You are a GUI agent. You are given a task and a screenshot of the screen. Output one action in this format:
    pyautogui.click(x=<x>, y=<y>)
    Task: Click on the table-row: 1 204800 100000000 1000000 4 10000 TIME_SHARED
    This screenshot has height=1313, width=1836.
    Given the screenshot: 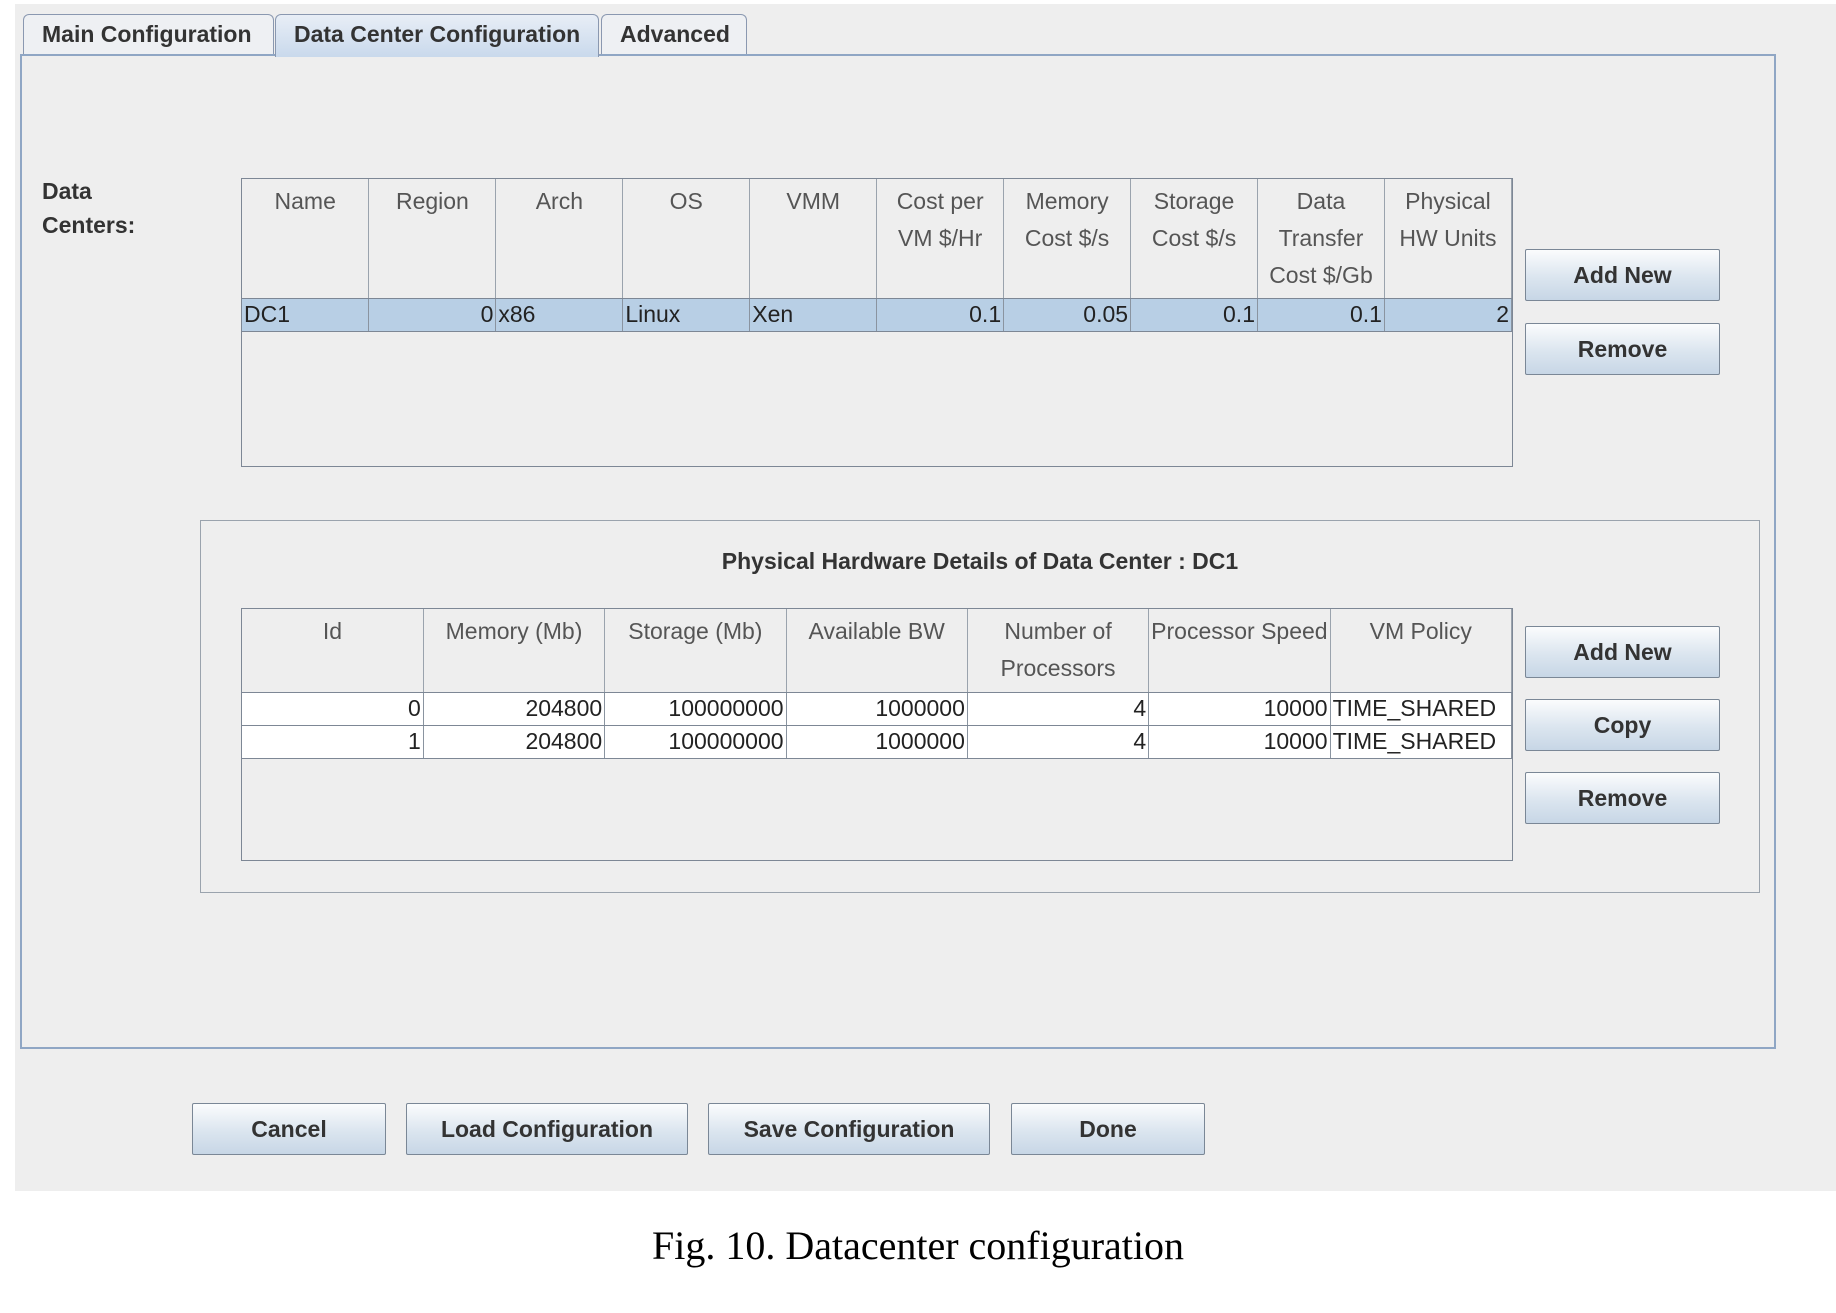 What is the action you would take?
    pyautogui.click(x=877, y=742)
    